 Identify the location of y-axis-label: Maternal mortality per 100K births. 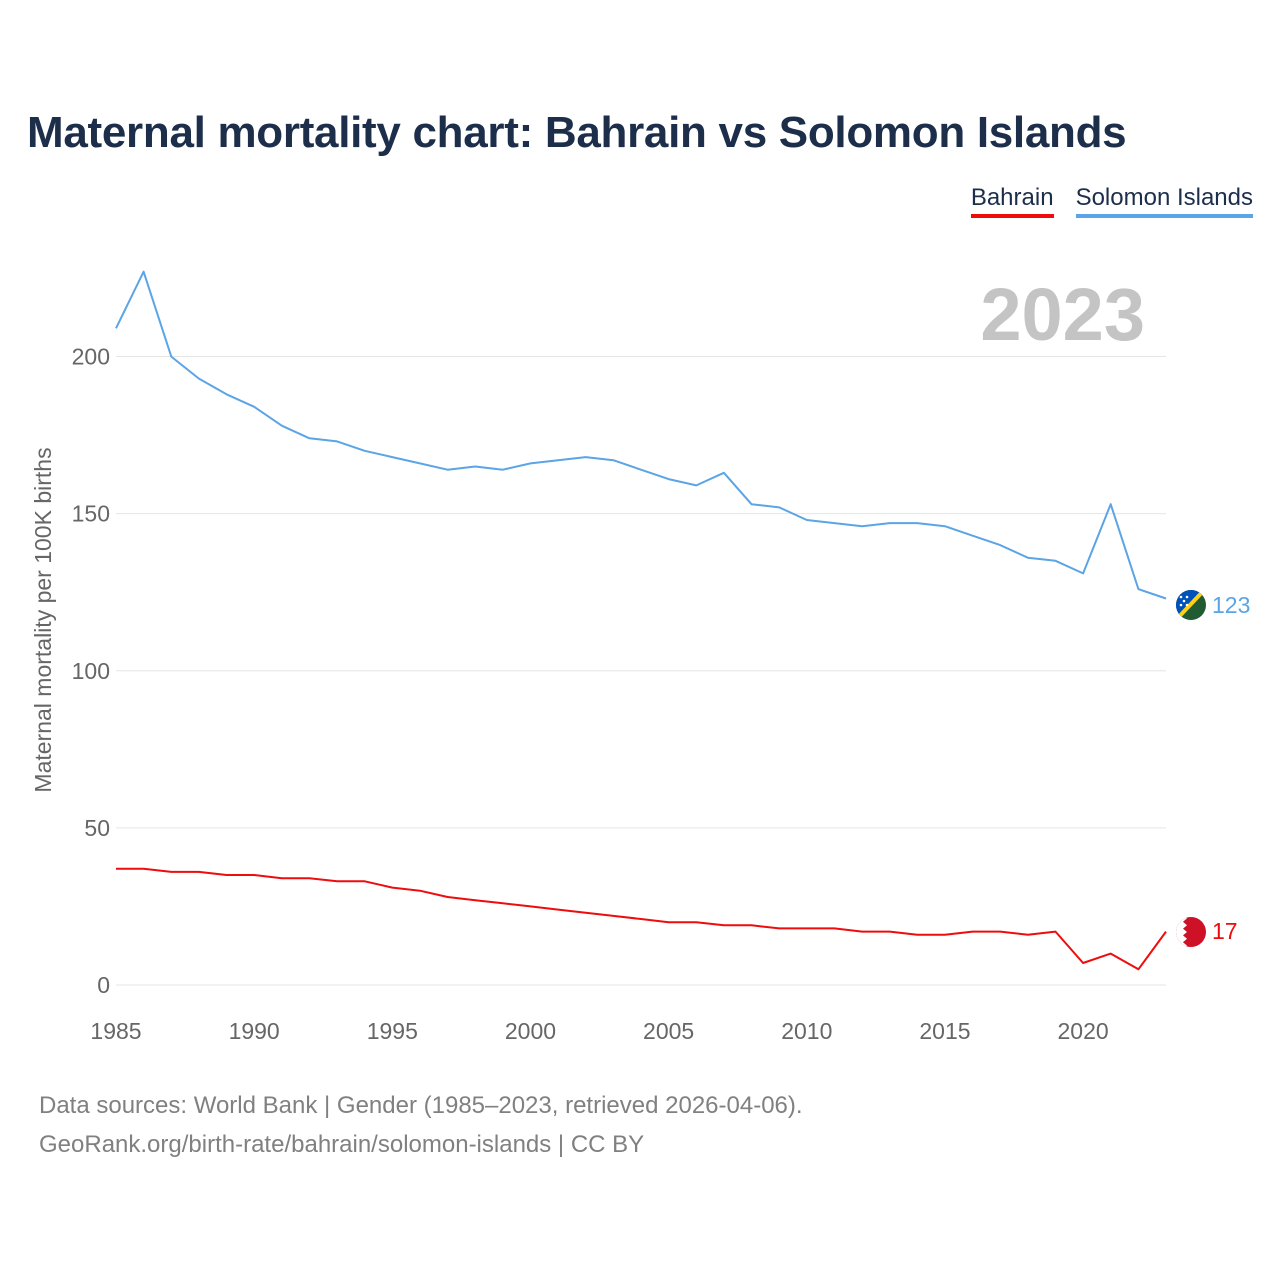
(43, 619).